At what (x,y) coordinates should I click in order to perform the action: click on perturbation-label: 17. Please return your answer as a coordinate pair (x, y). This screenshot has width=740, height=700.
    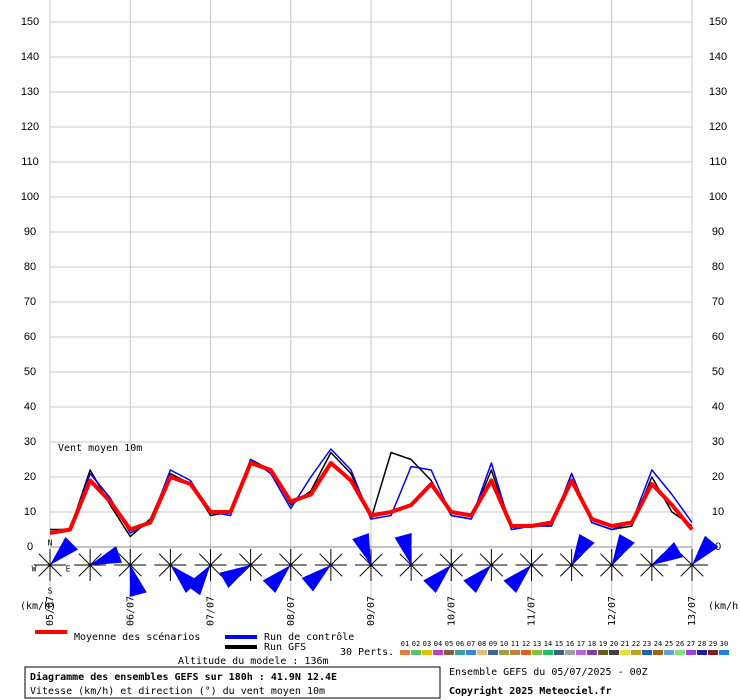
    Looking at the image, I should click on (581, 644).